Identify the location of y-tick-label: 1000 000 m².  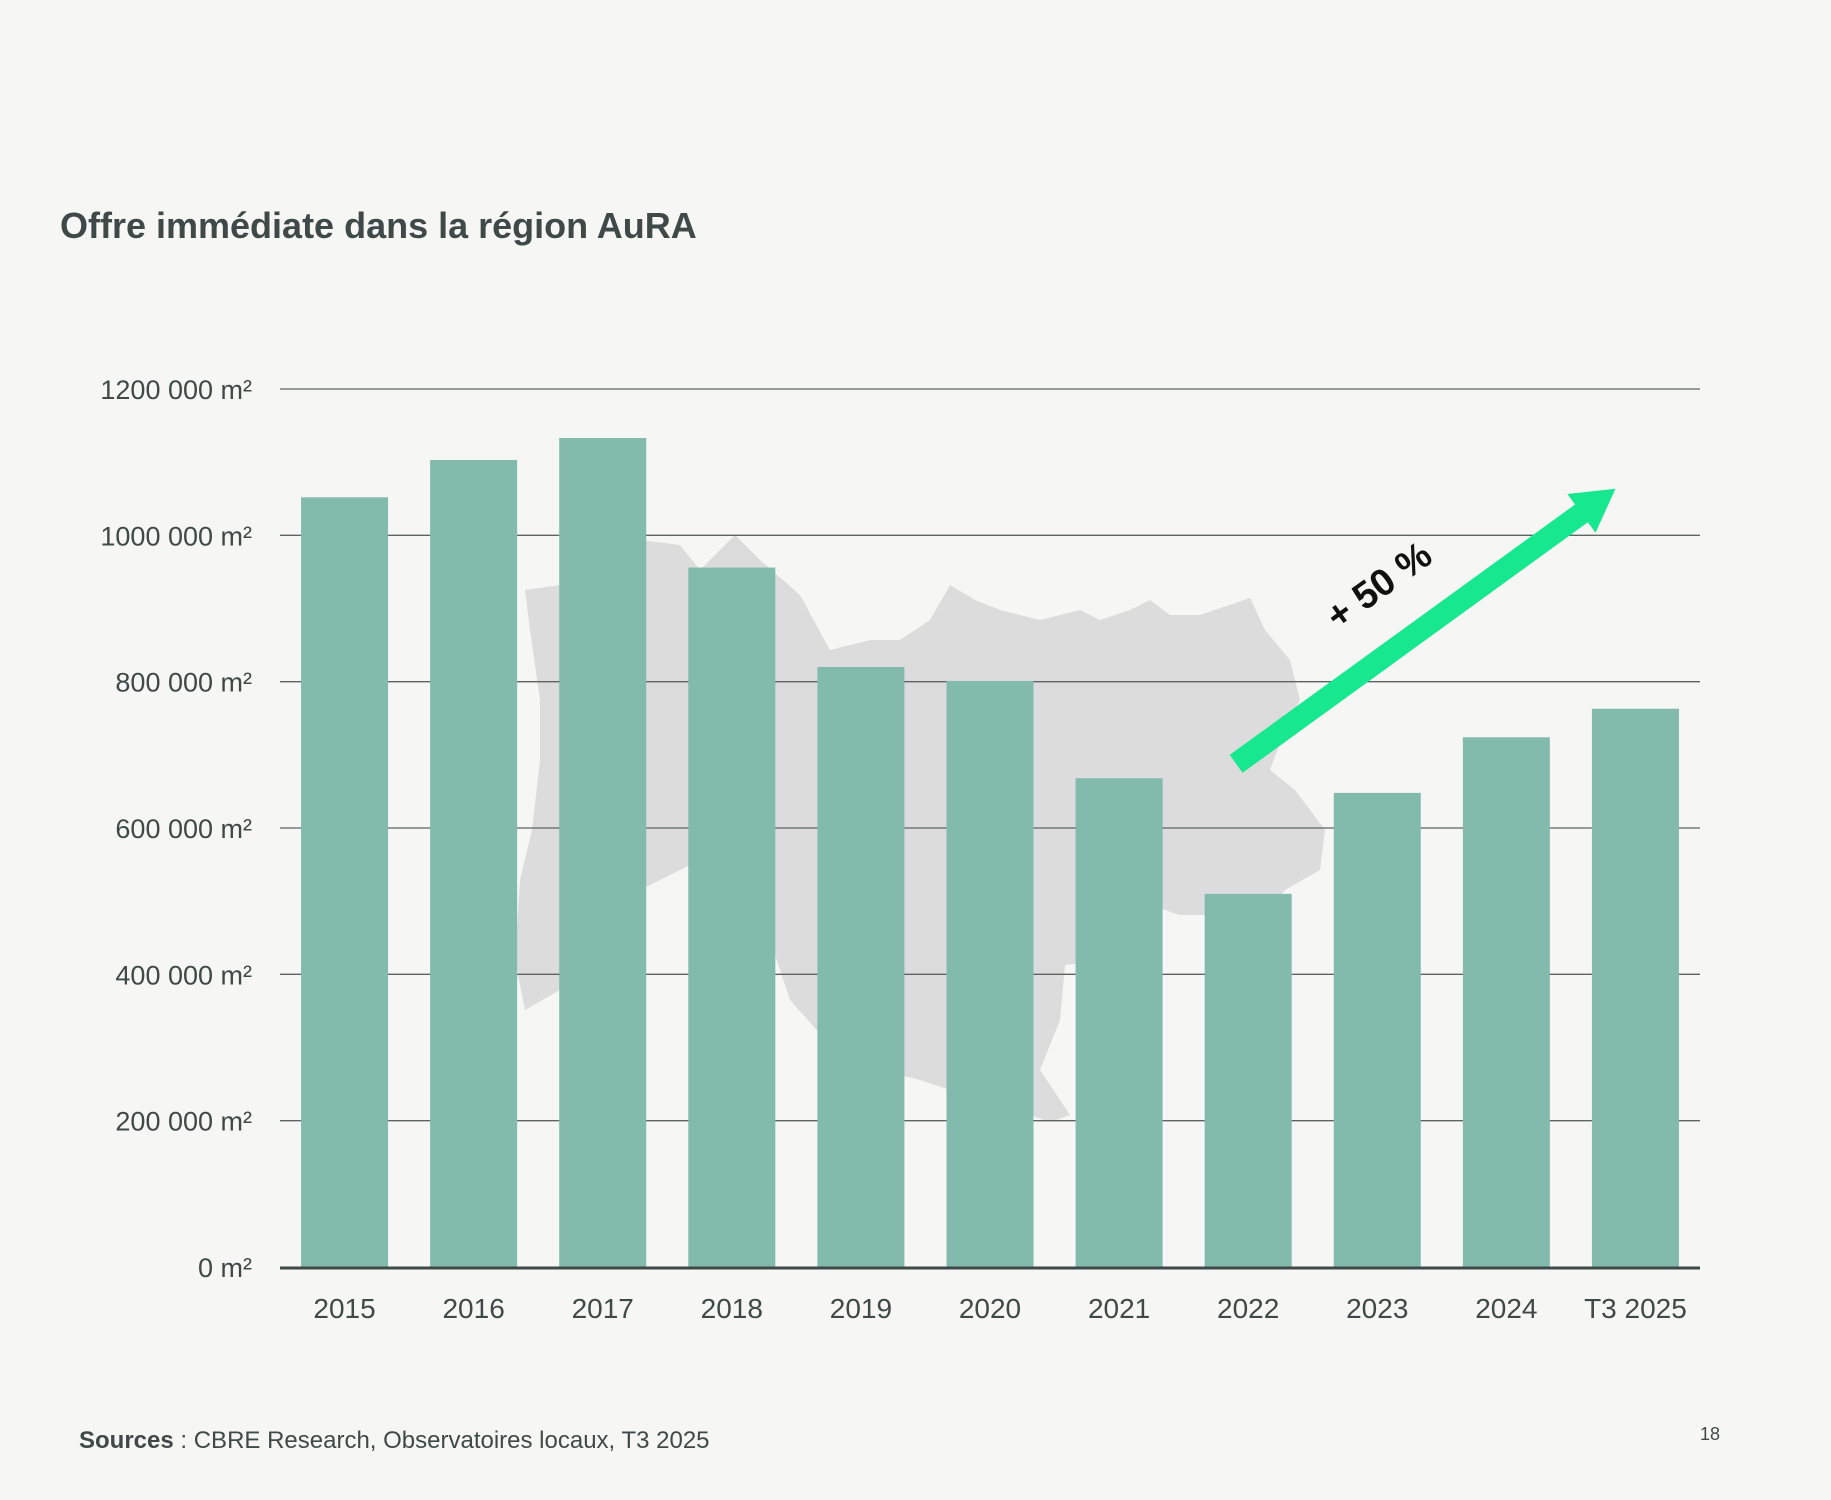
(176, 536).